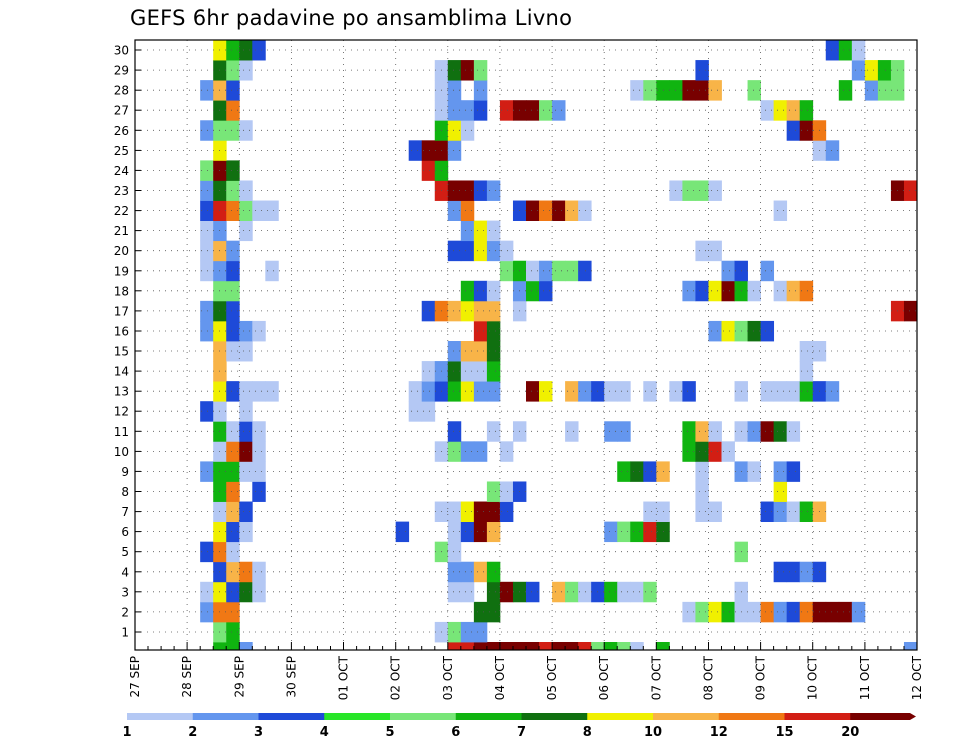 This screenshot has width=960, height=742. Describe the element at coordinates (784, 732) in the screenshot. I see `colorbar-label: 15` at that location.